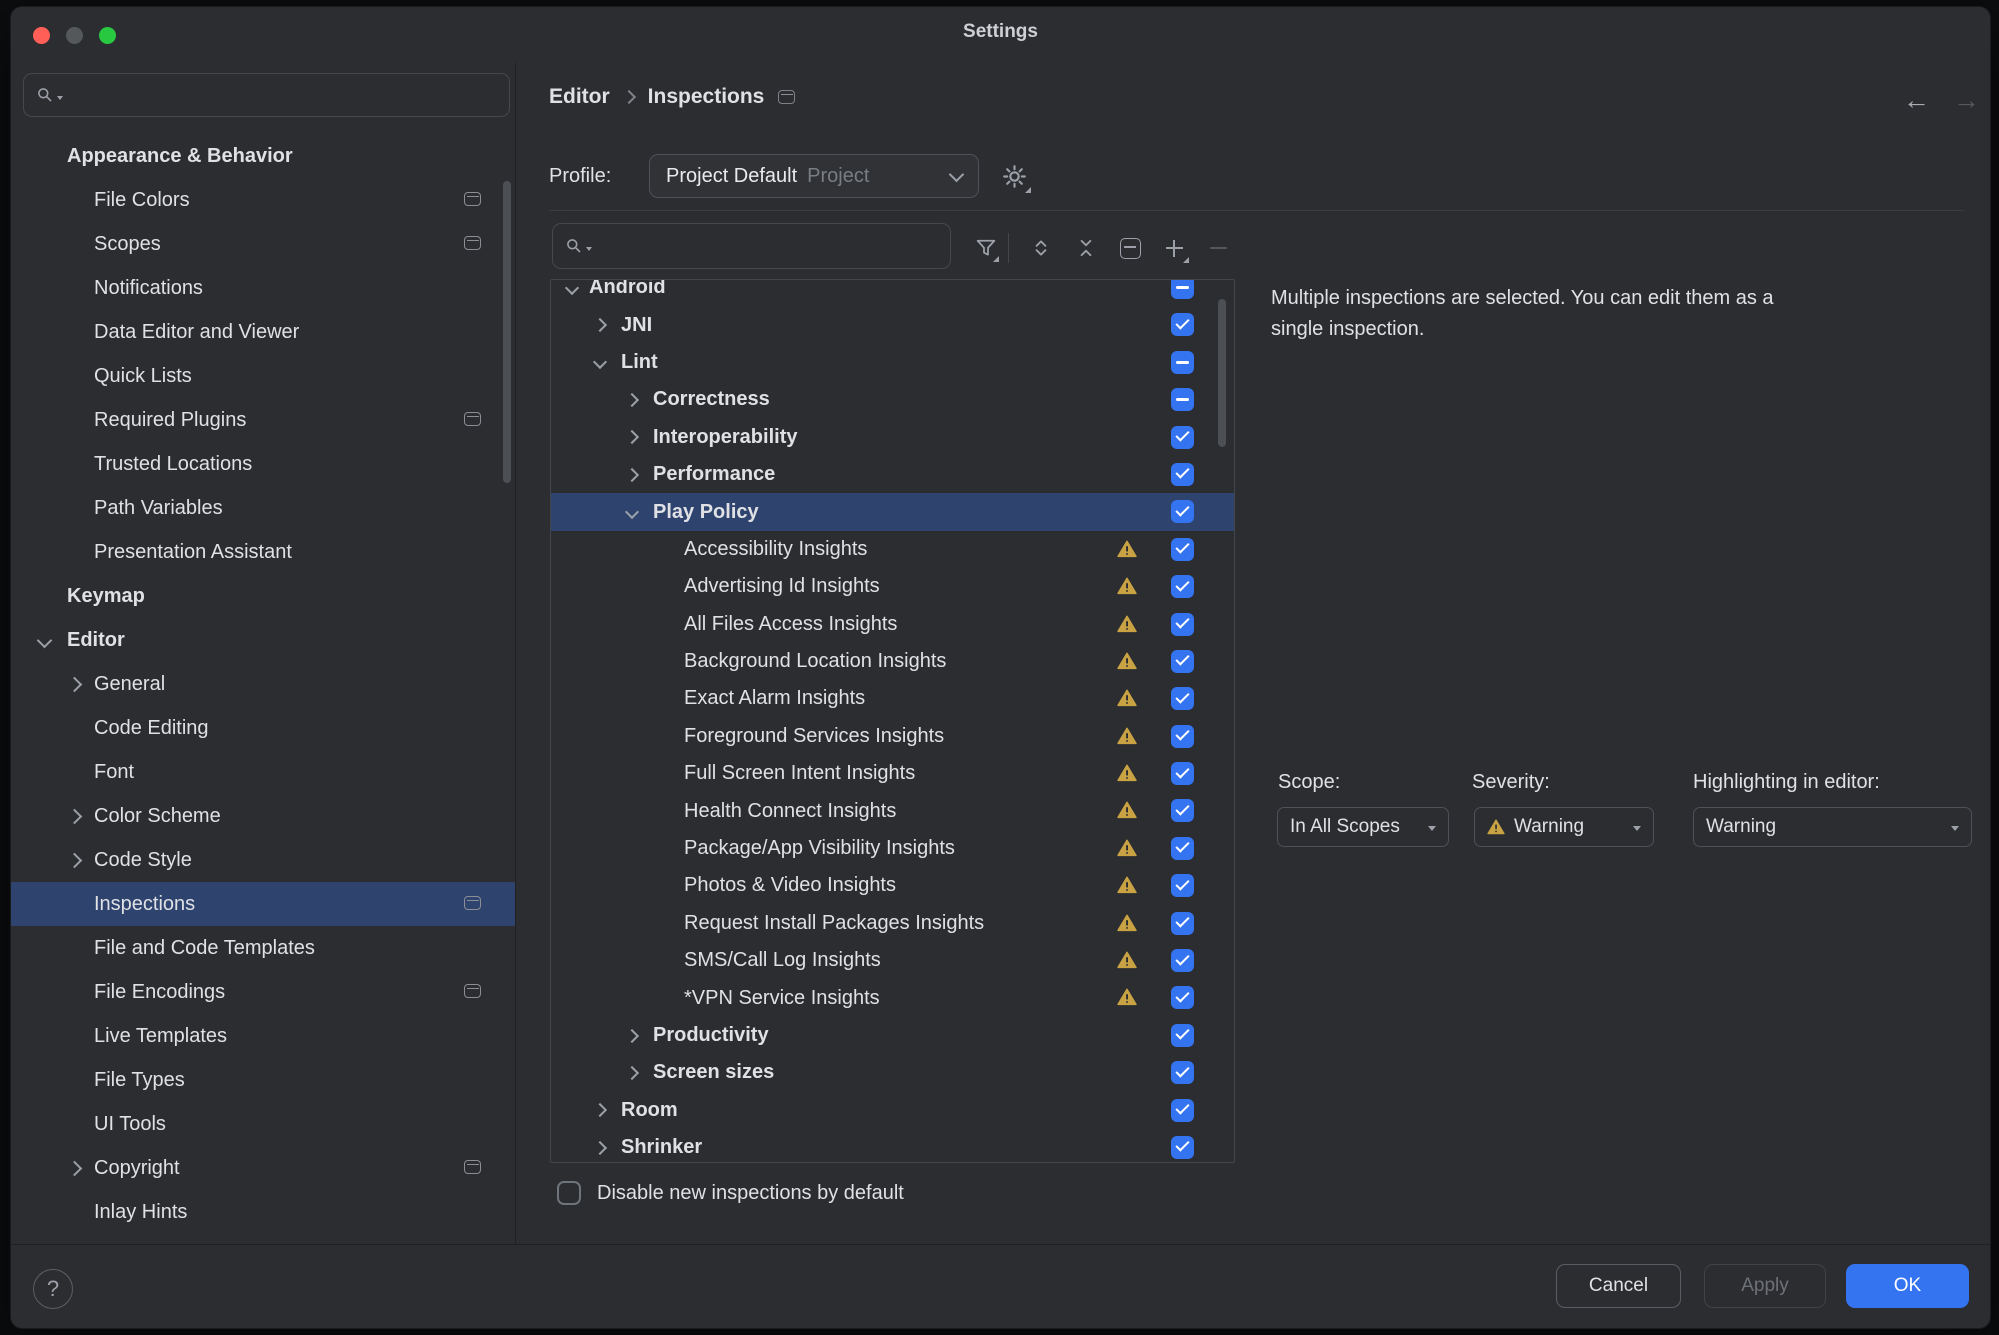 The image size is (1999, 1335). I want to click on sidebar-item-general: General, so click(263, 684).